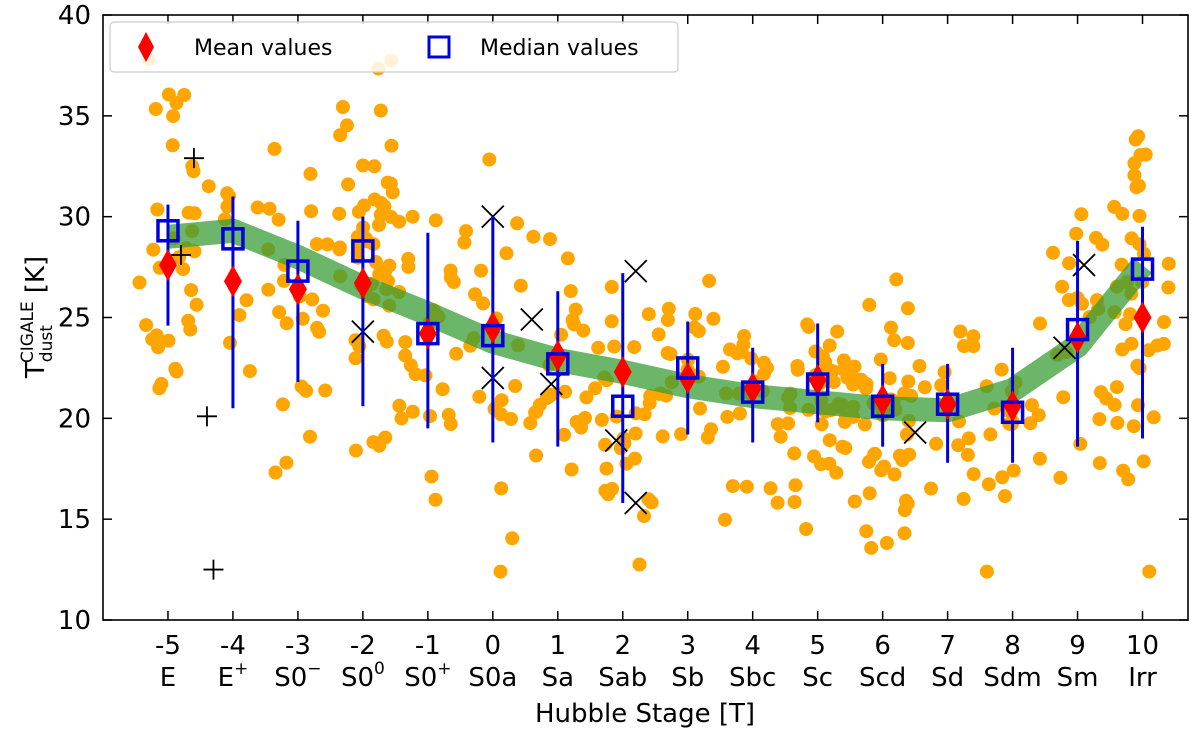 The width and height of the screenshot is (1200, 735). What do you see at coordinates (687, 678) in the screenshot?
I see `x-stage-name: Sb` at bounding box center [687, 678].